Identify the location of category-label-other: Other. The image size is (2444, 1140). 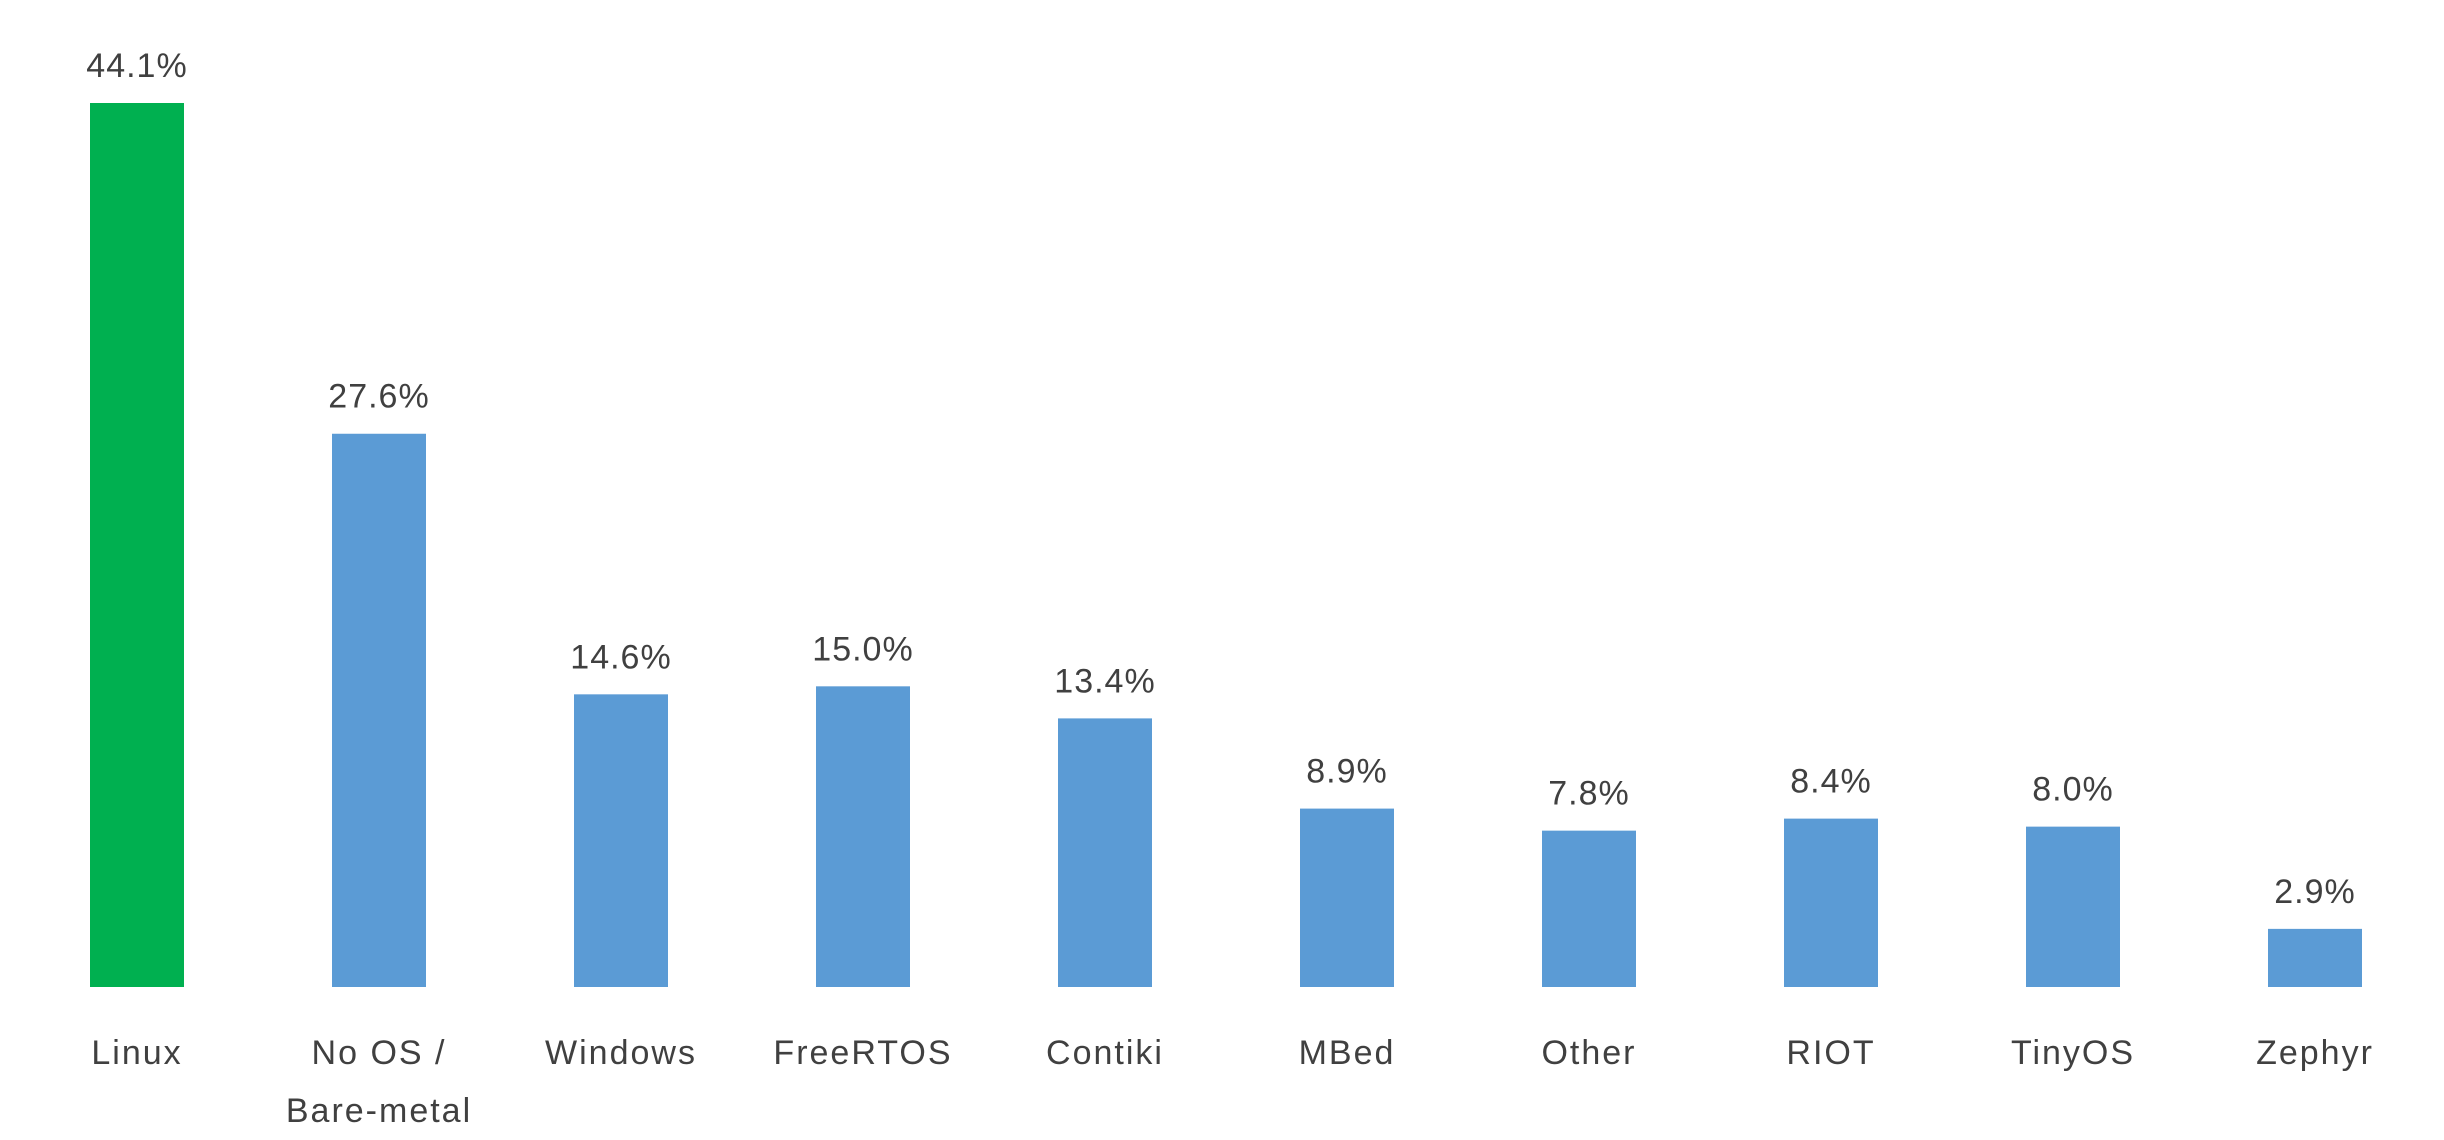
(1588, 1053).